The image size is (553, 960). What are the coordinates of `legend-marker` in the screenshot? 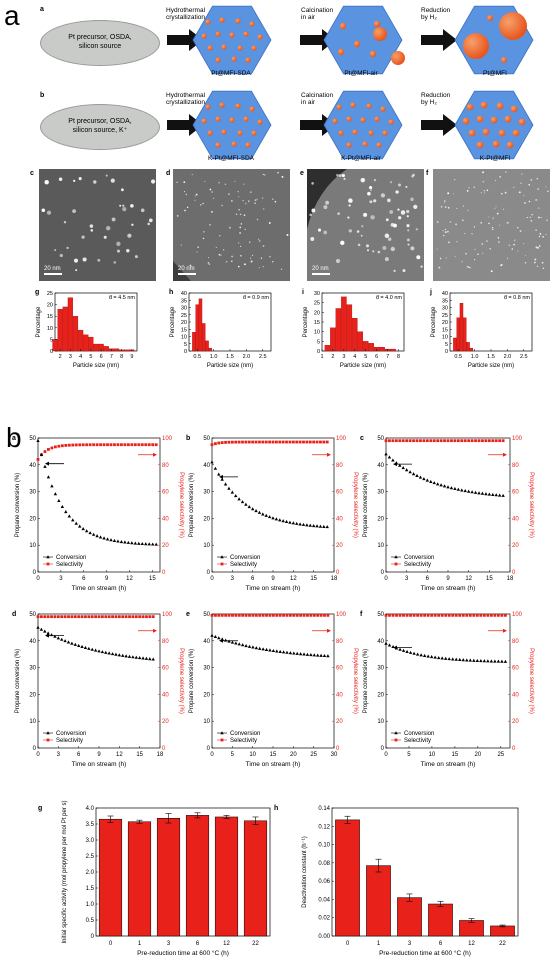 It's located at (222, 733).